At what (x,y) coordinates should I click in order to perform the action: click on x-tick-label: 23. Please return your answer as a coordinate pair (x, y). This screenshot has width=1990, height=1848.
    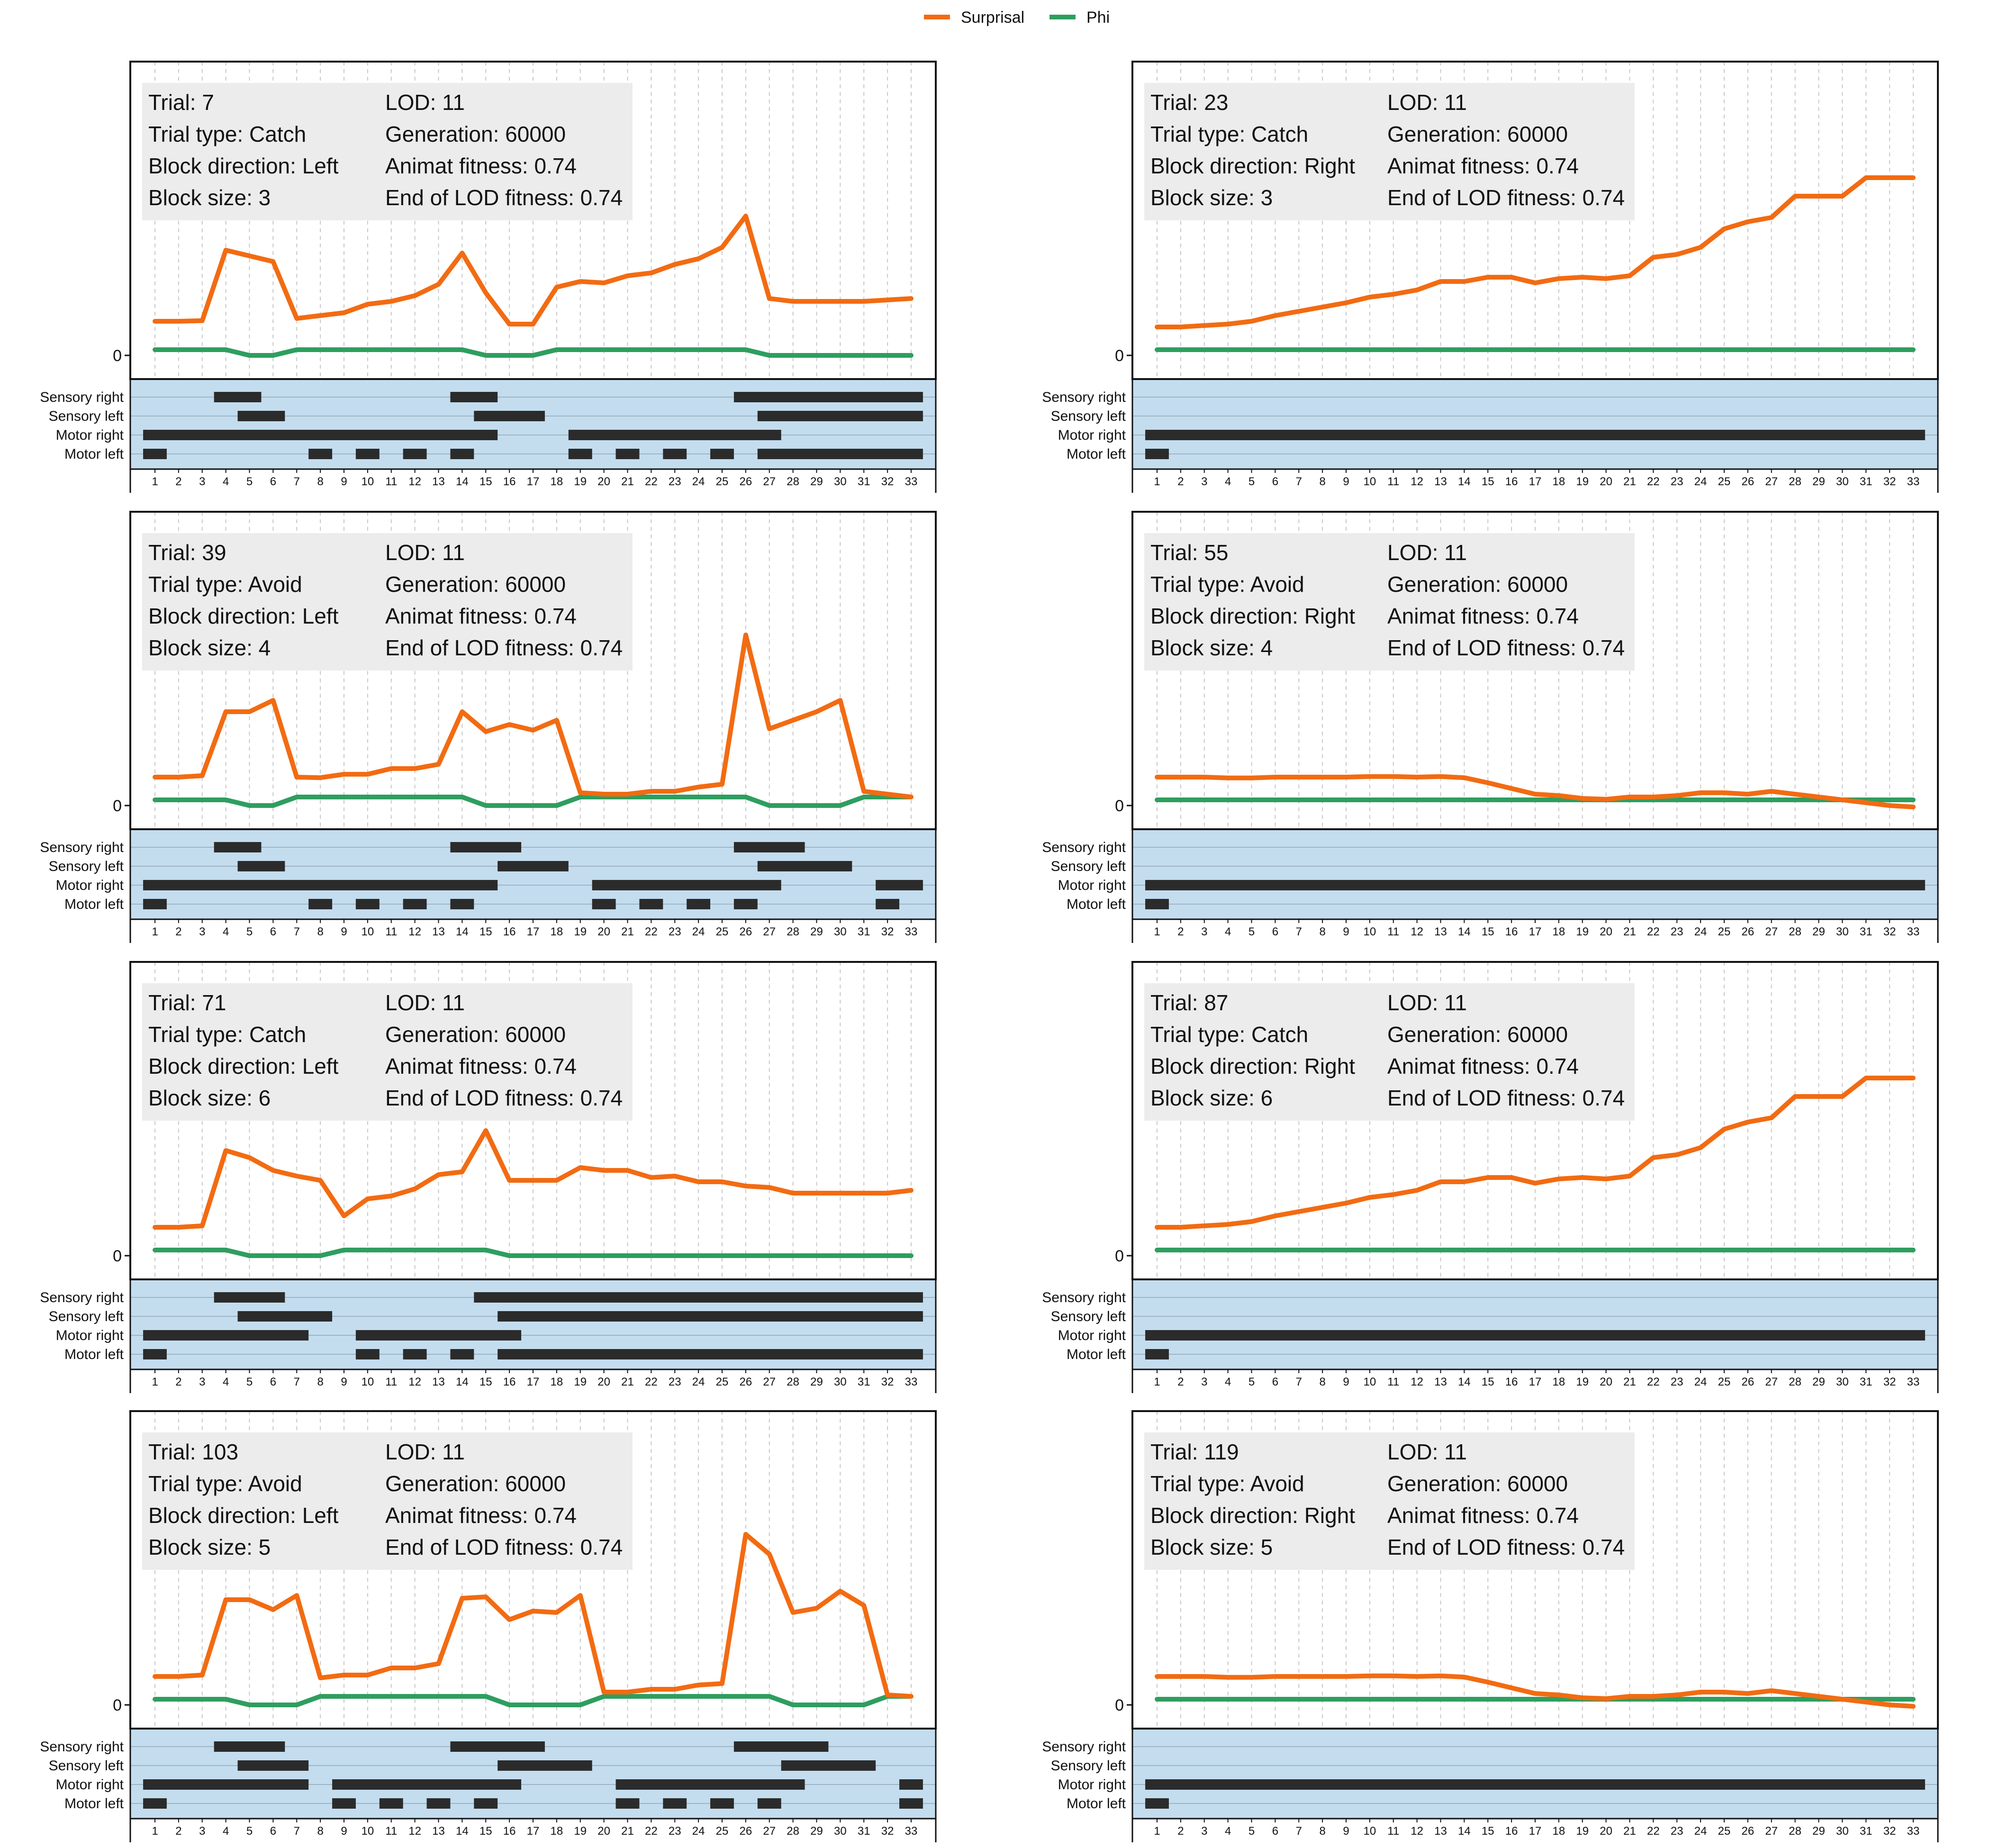
    Looking at the image, I should click on (1677, 932).